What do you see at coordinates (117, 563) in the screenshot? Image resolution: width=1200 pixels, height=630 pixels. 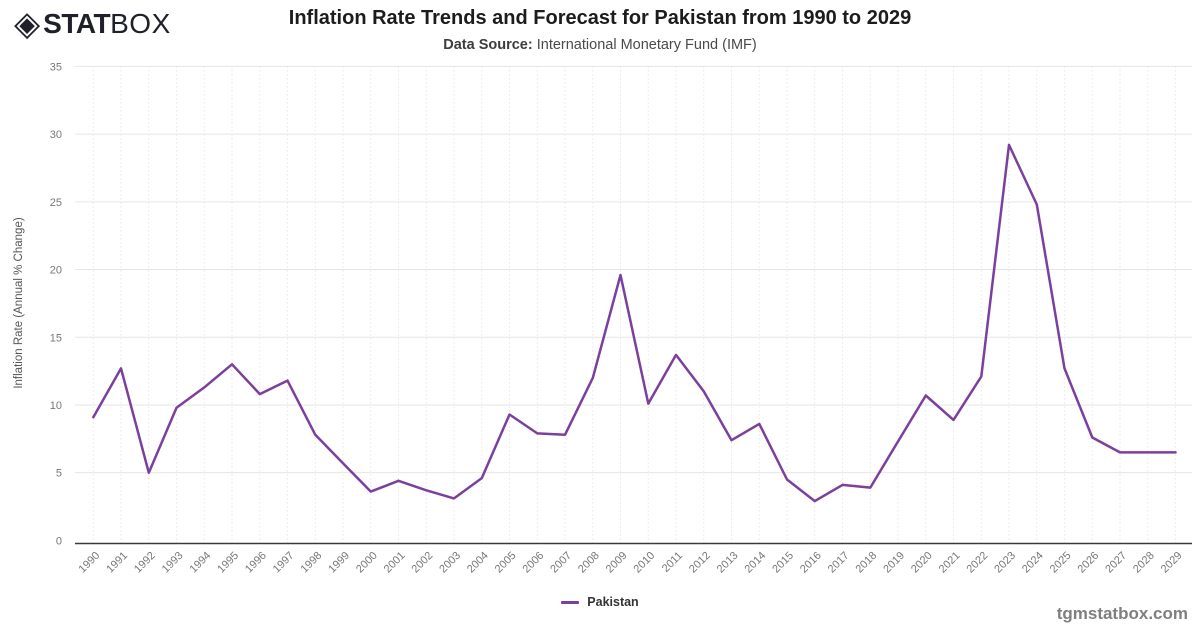 I see `x-tick-label: 1991` at bounding box center [117, 563].